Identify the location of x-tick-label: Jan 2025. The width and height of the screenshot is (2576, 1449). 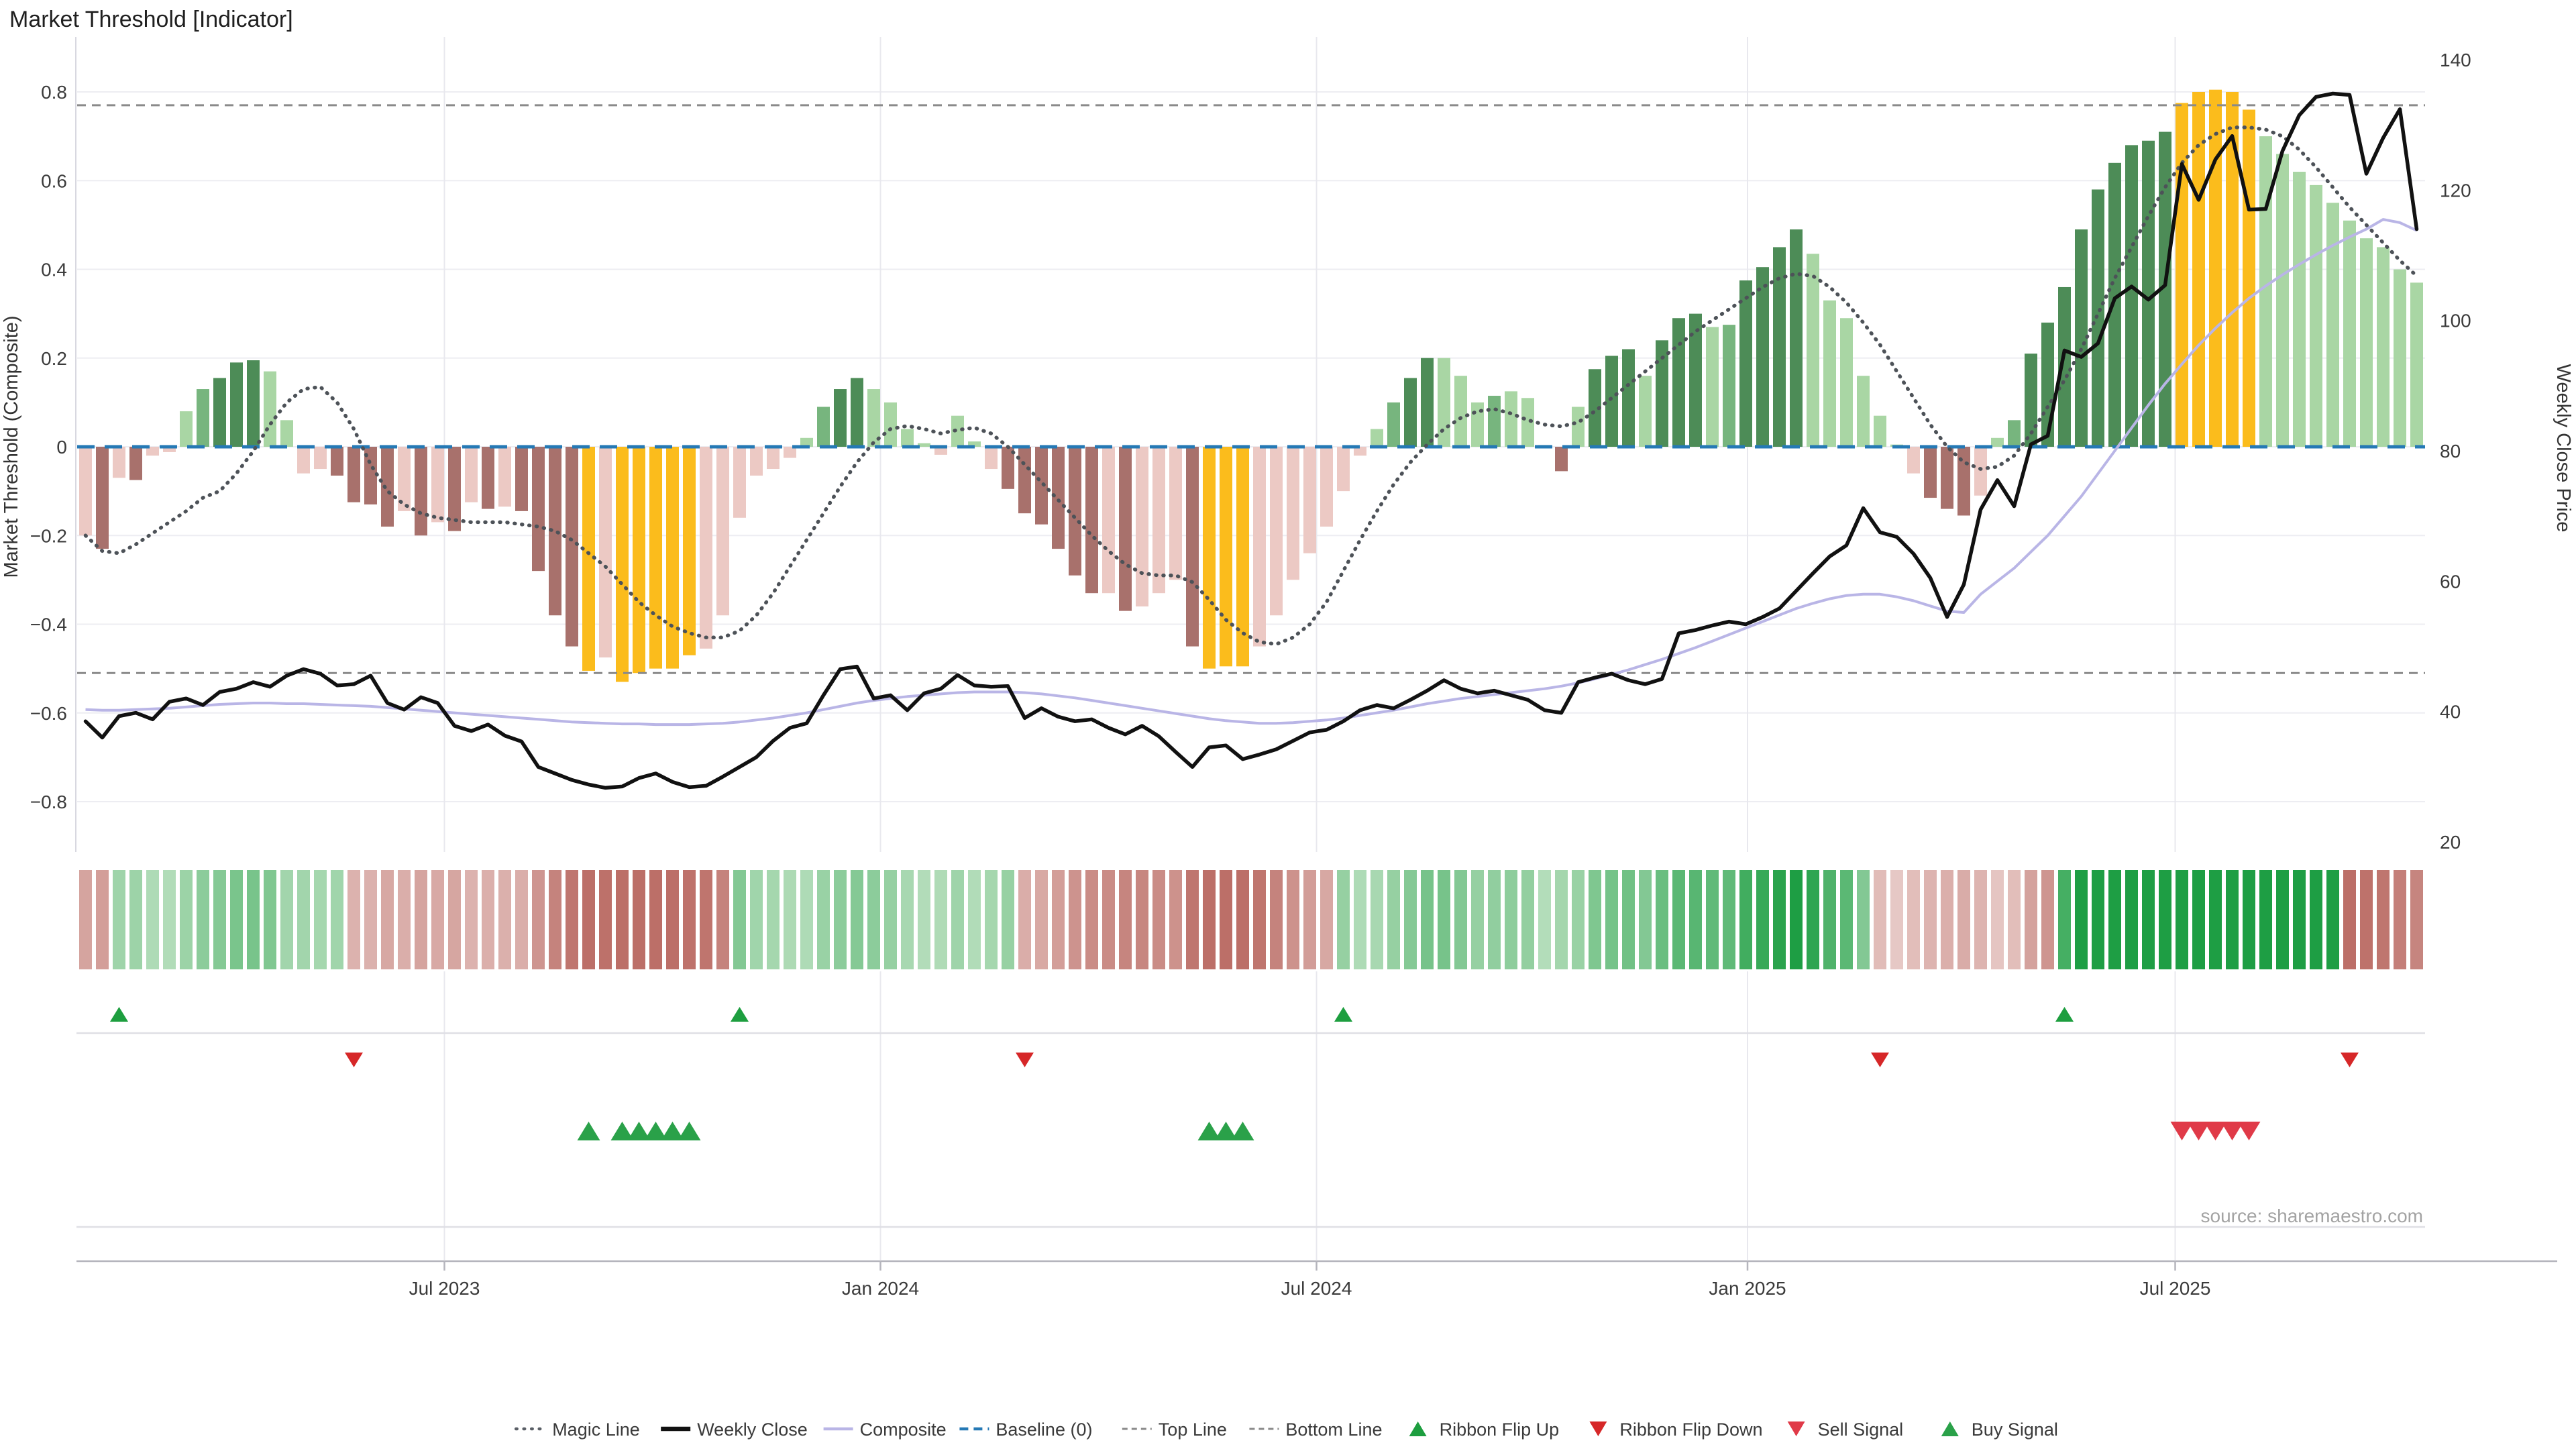
(1747, 1288).